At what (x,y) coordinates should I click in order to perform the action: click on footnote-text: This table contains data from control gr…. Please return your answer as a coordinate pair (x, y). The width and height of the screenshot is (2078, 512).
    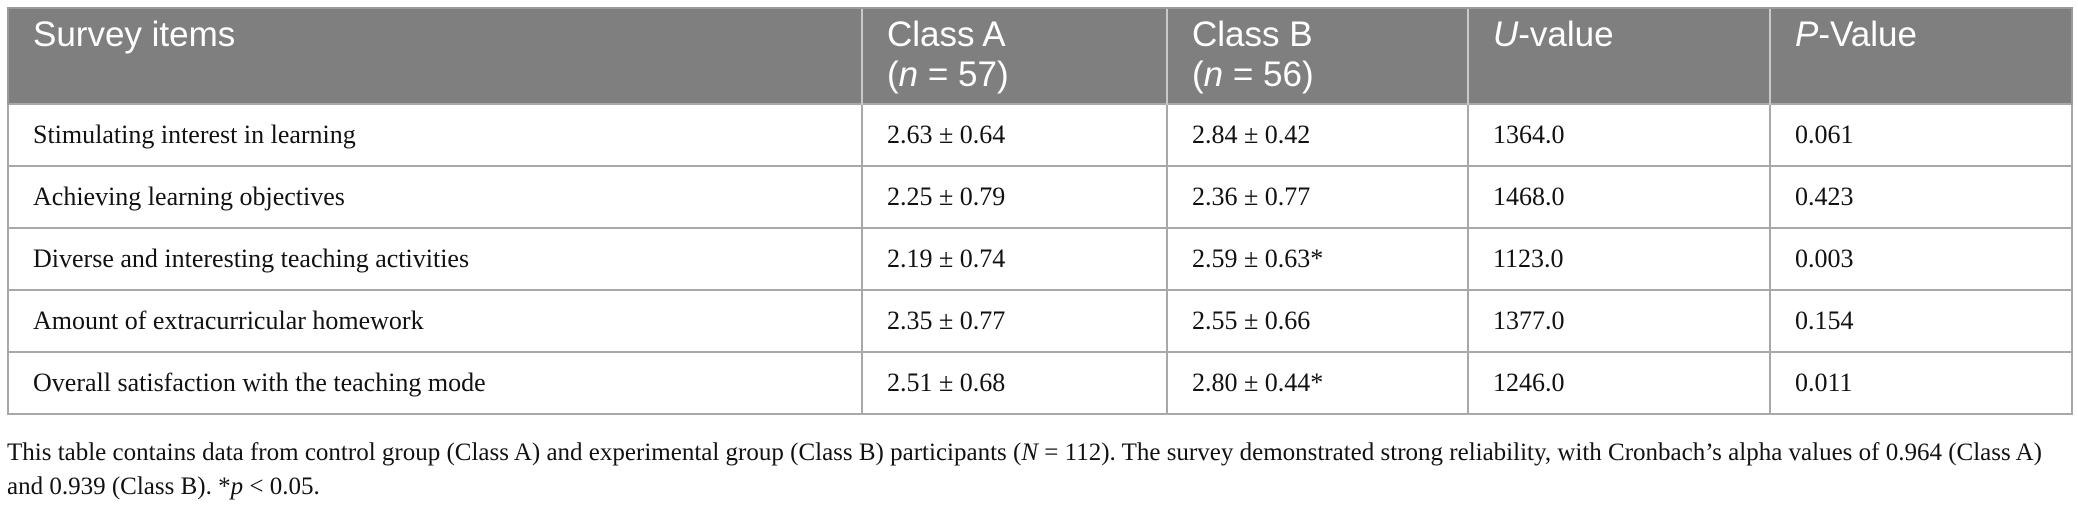
    Looking at the image, I should click on (514, 452).